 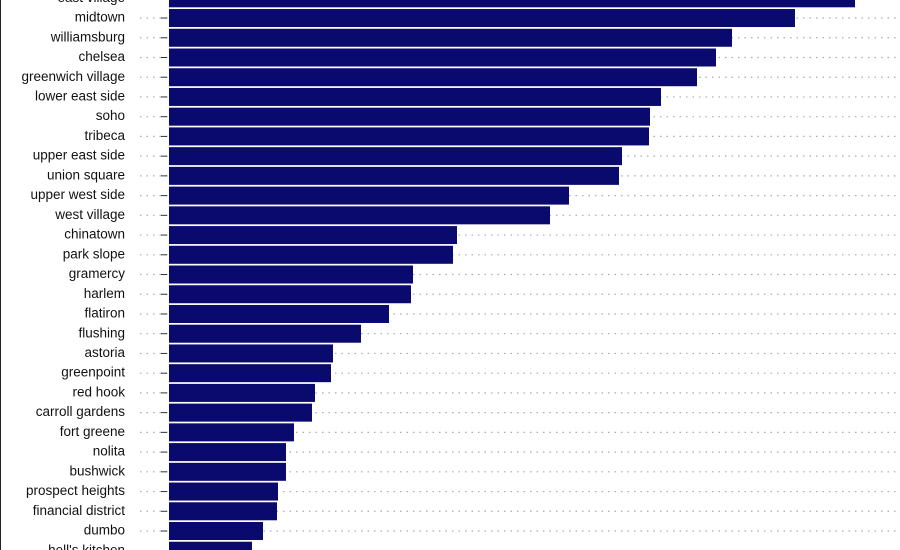 What do you see at coordinates (73, 76) in the screenshot?
I see `y-tick-label: greenwich village` at bounding box center [73, 76].